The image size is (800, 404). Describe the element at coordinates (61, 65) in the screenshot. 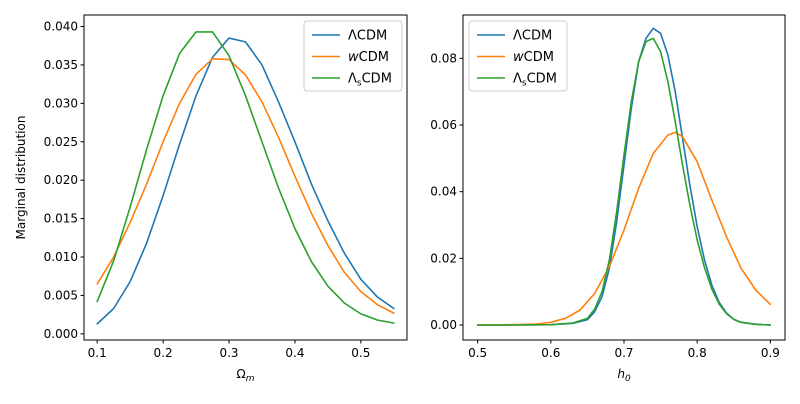

I see `y-tick-label: 0.035` at that location.